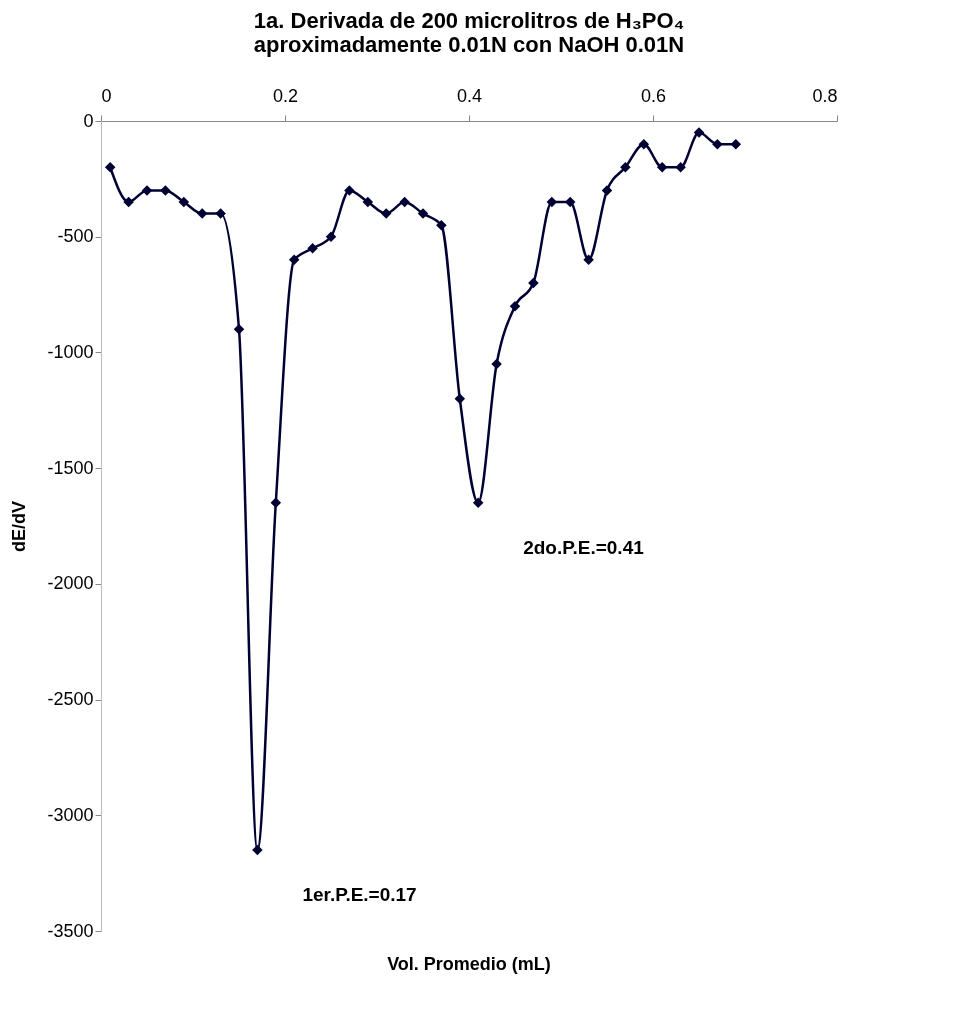 This screenshot has width=960, height=1028. I want to click on y-tick-label: -2000, so click(70, 583).